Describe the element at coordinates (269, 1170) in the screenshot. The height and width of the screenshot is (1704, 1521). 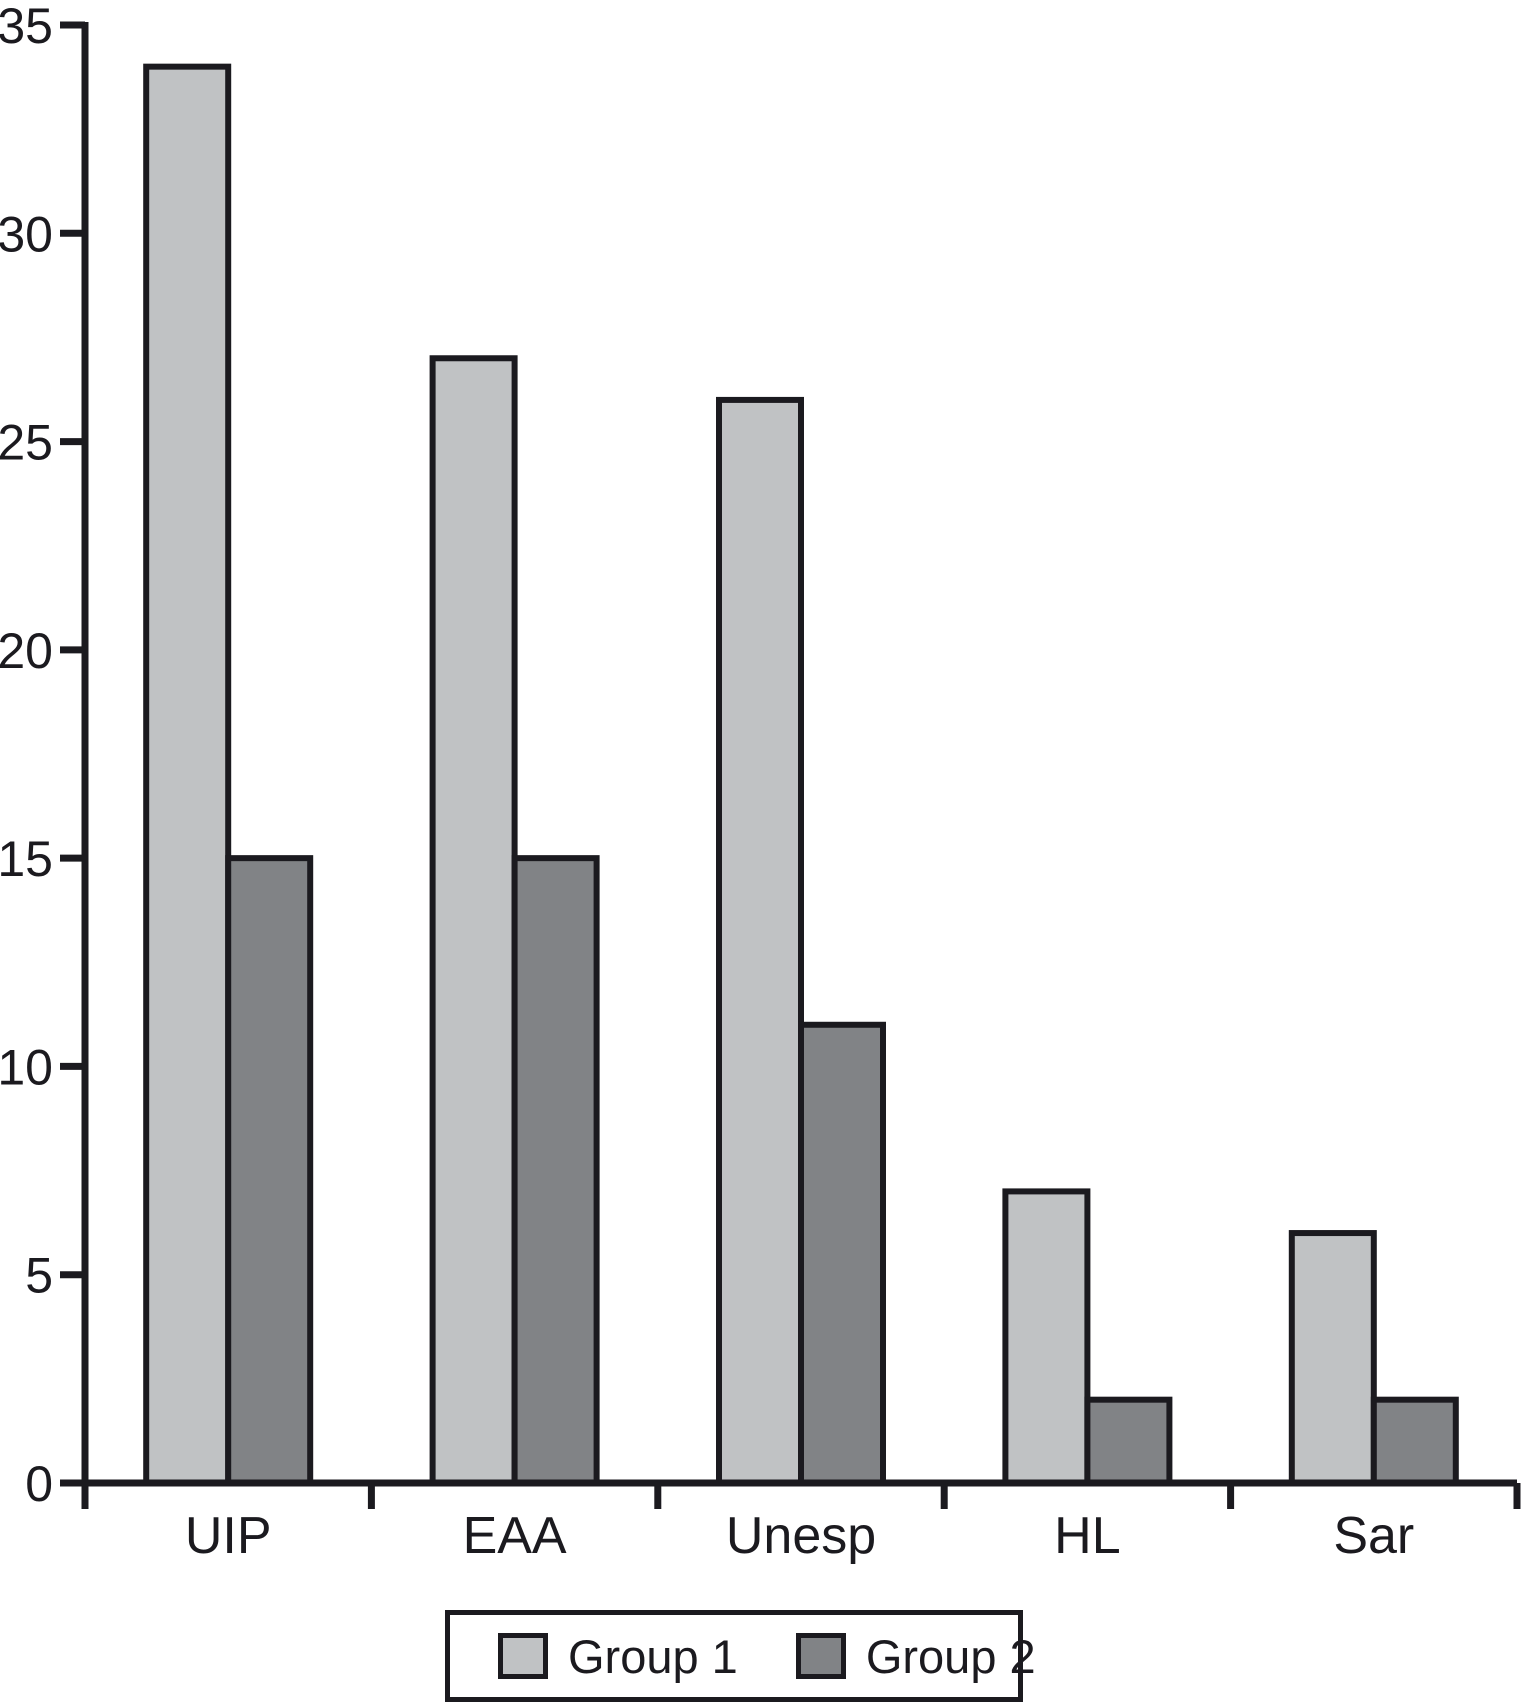
I see `bar-group-2-uip` at that location.